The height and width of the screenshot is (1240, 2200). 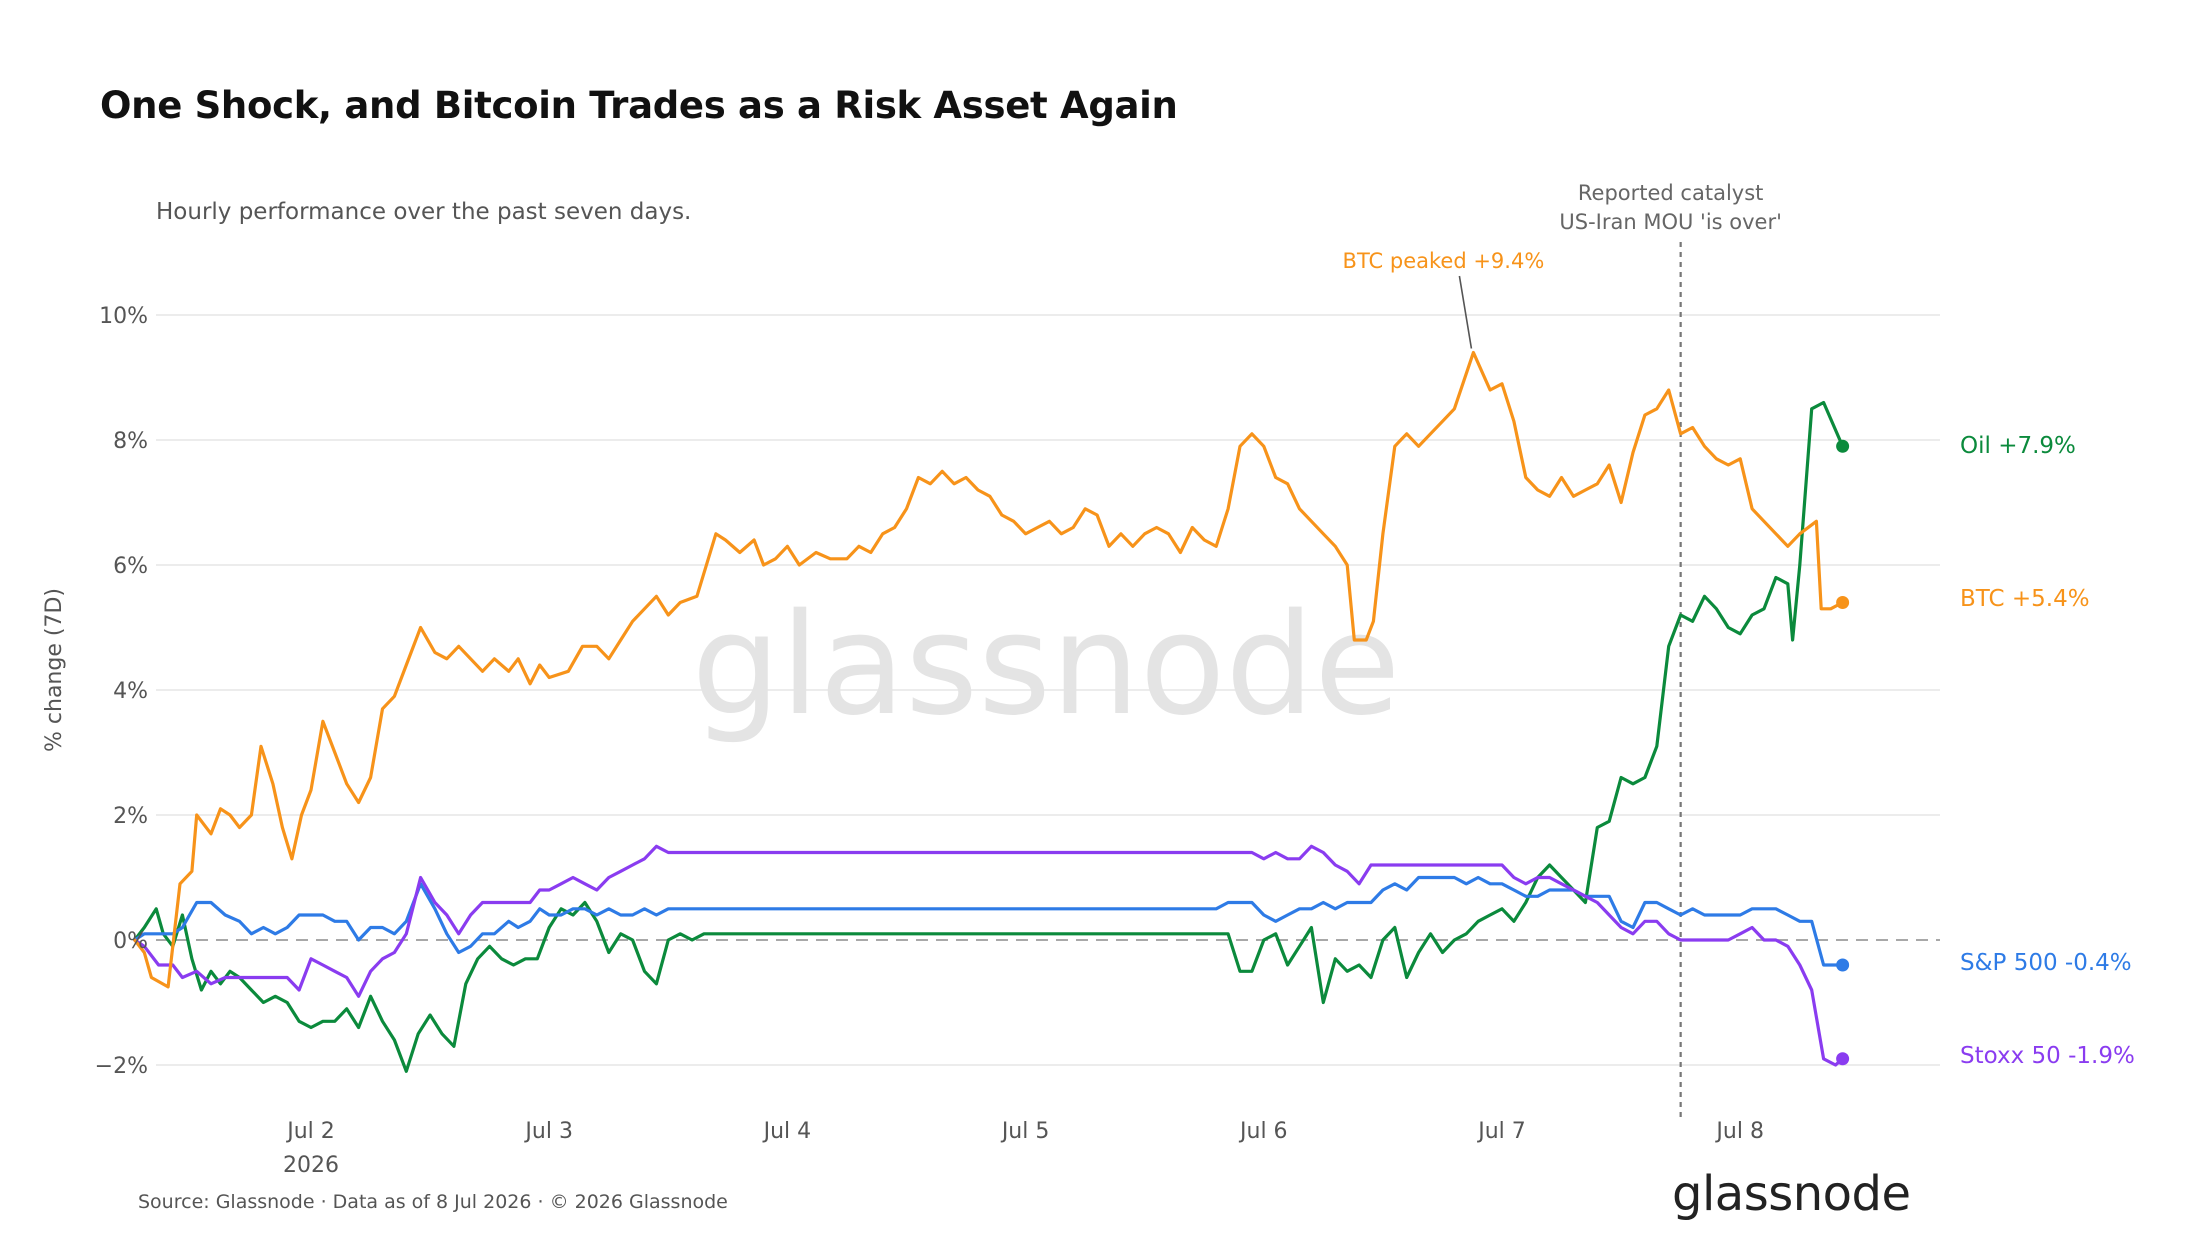 What do you see at coordinates (130, 816) in the screenshot?
I see `y-tick-label: 2%` at bounding box center [130, 816].